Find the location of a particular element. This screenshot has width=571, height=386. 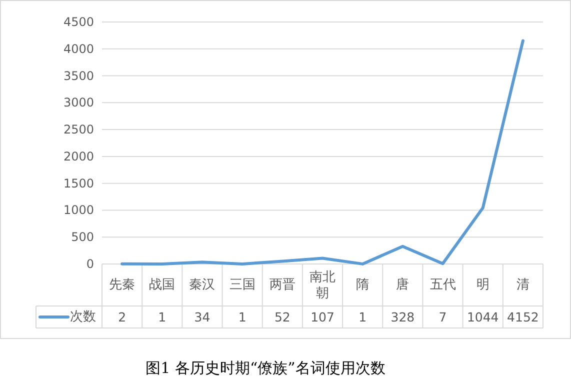

y-tick-label: 3000 is located at coordinates (78, 103).